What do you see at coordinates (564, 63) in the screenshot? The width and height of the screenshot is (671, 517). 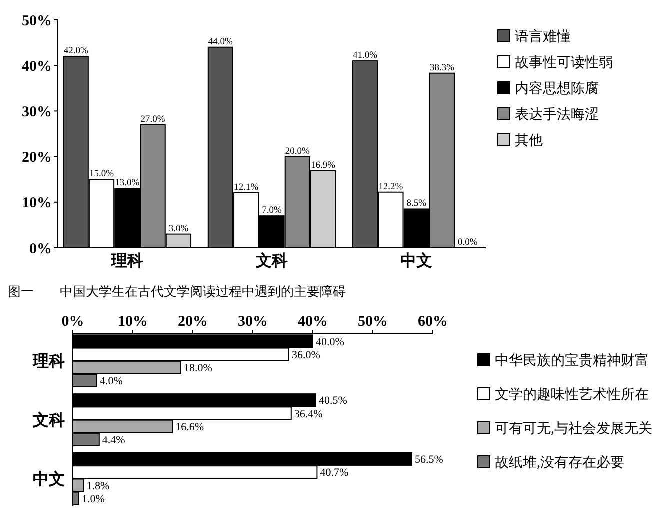 I see `legend-label: 故事性可读性弱` at bounding box center [564, 63].